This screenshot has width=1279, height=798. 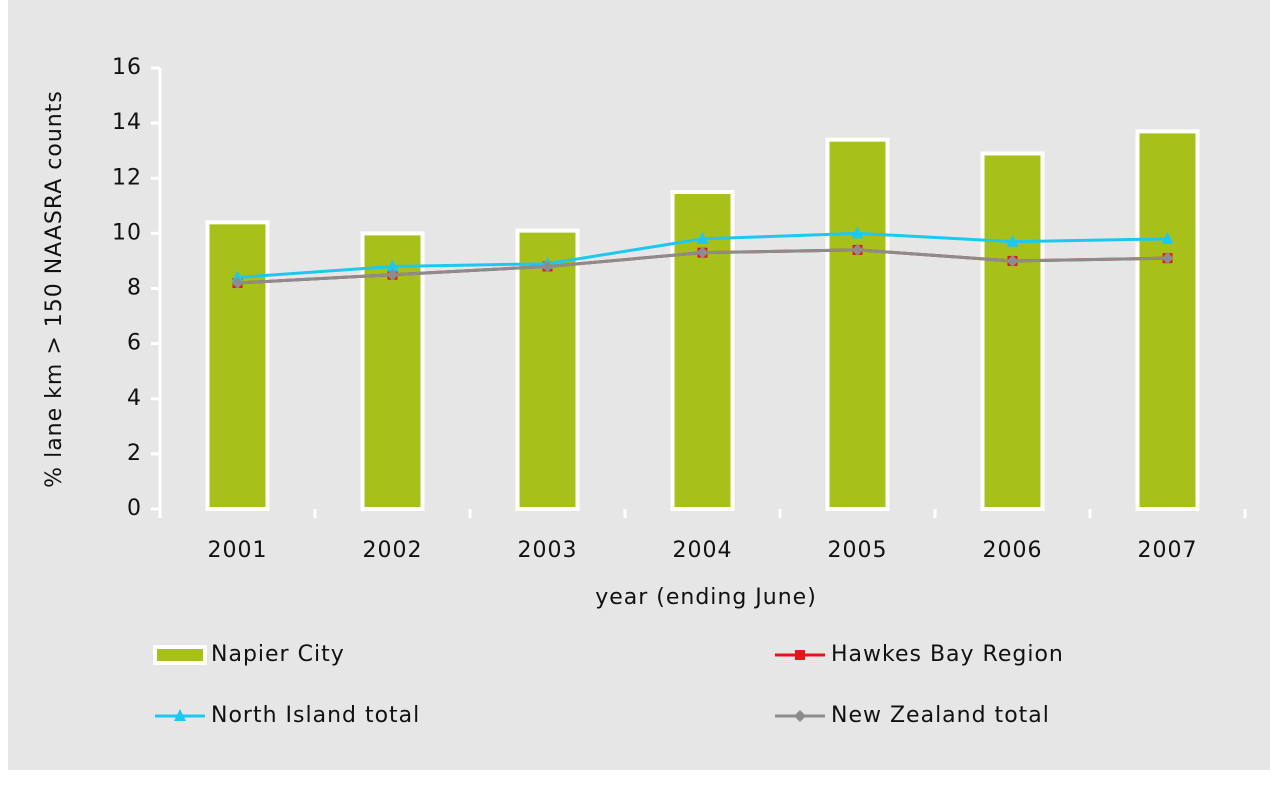 What do you see at coordinates (940, 715) in the screenshot?
I see `legend-label: New Zealand total` at bounding box center [940, 715].